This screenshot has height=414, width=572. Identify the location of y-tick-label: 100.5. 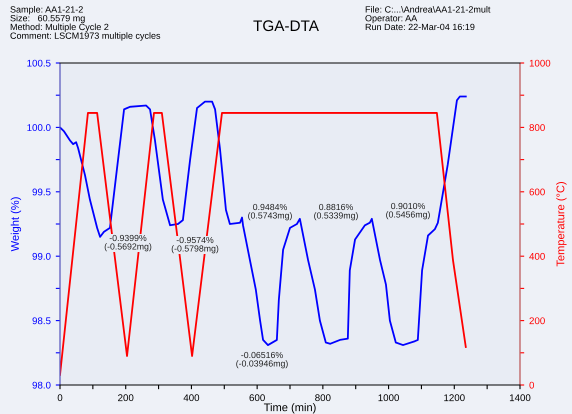
(39, 63).